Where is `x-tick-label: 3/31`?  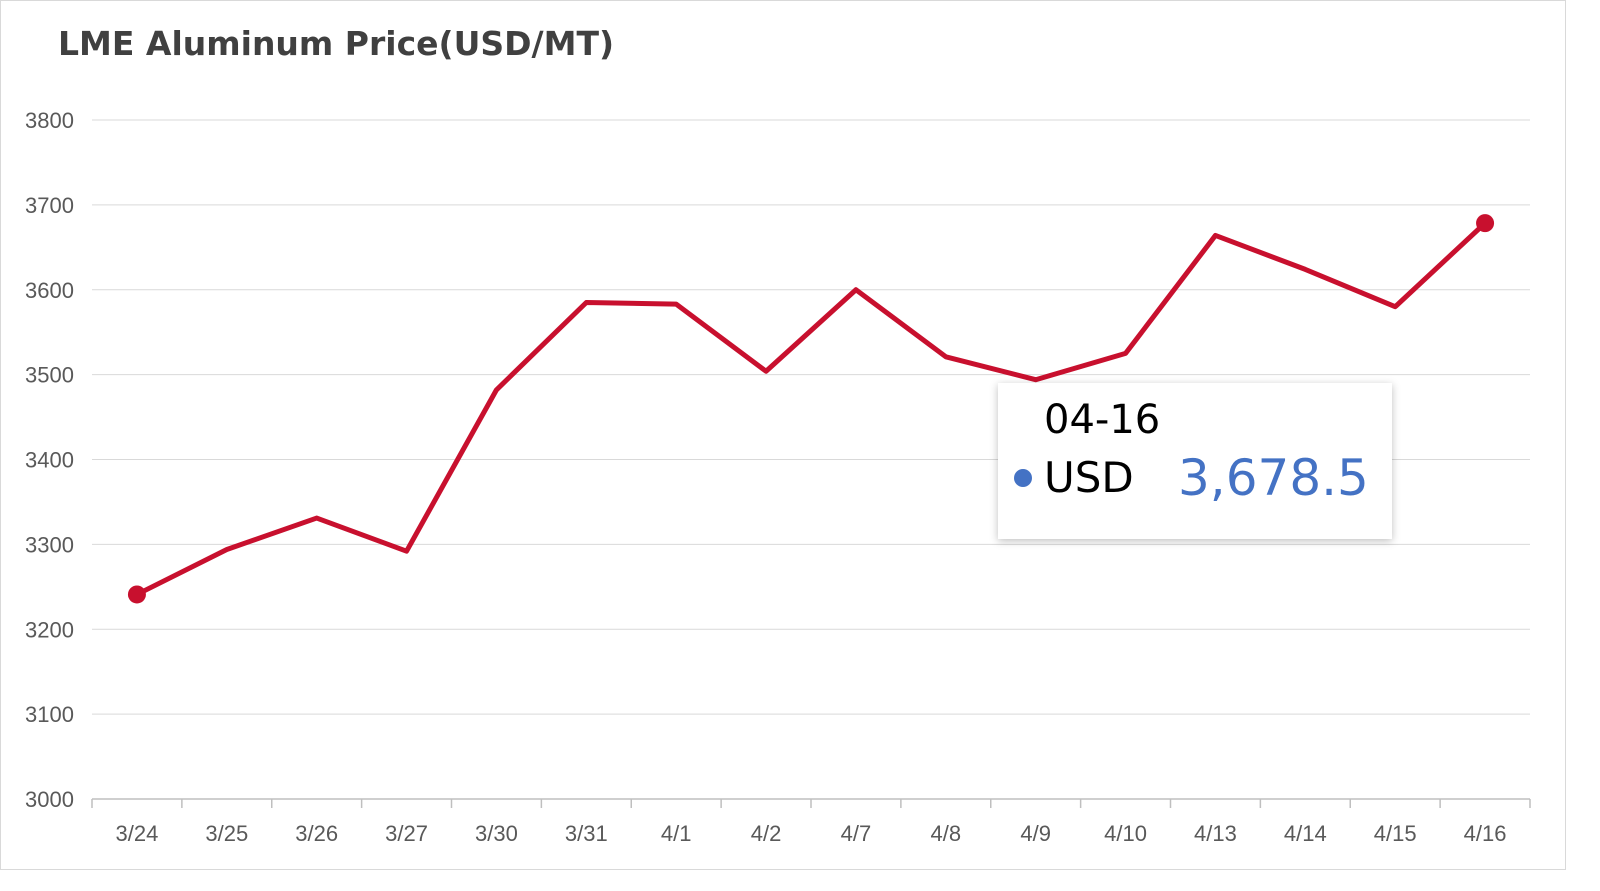
x-tick-label: 3/31 is located at coordinates (586, 833).